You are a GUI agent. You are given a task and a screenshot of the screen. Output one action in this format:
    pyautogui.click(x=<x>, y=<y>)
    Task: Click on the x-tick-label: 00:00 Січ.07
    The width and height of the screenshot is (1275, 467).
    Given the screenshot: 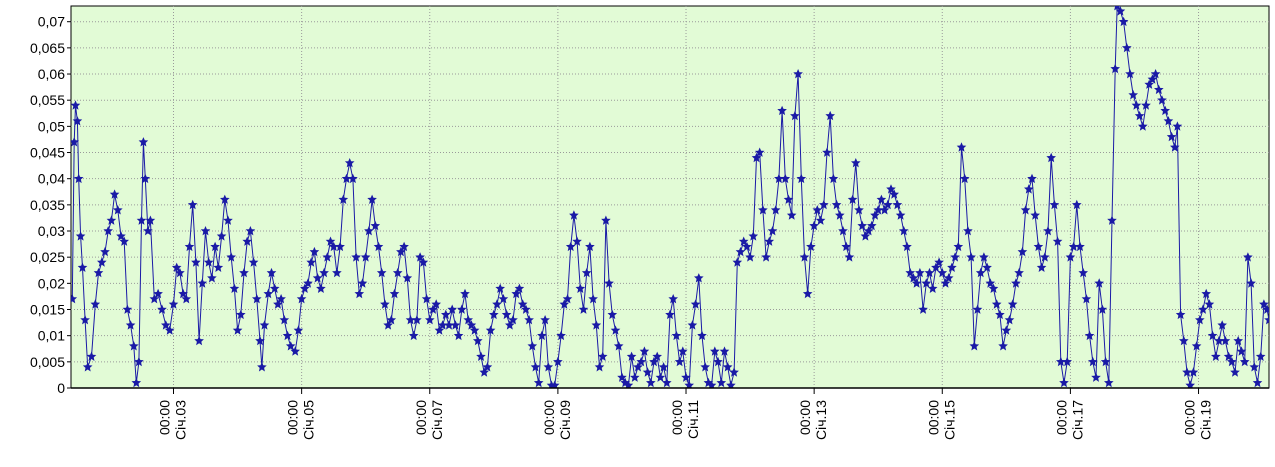 What is the action you would take?
    pyautogui.click(x=429, y=420)
    